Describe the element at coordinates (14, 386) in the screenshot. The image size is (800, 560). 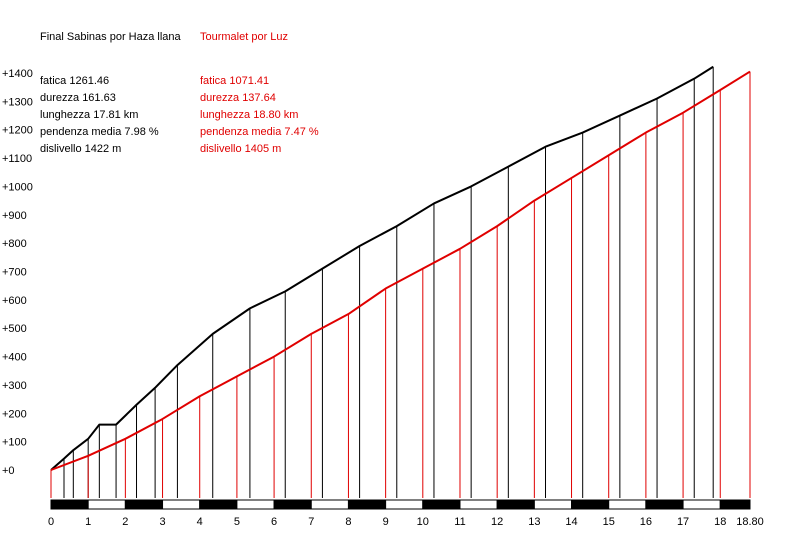
I see `y-tick-label: +300` at that location.